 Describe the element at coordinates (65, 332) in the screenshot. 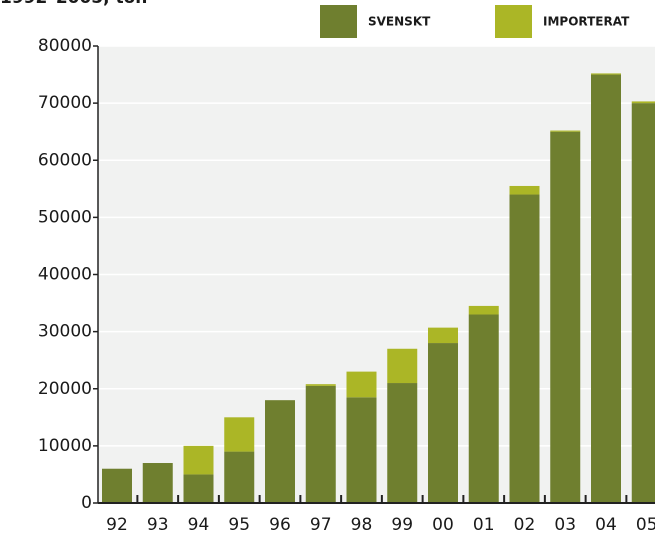

I see `y-tick-label: 30000` at that location.